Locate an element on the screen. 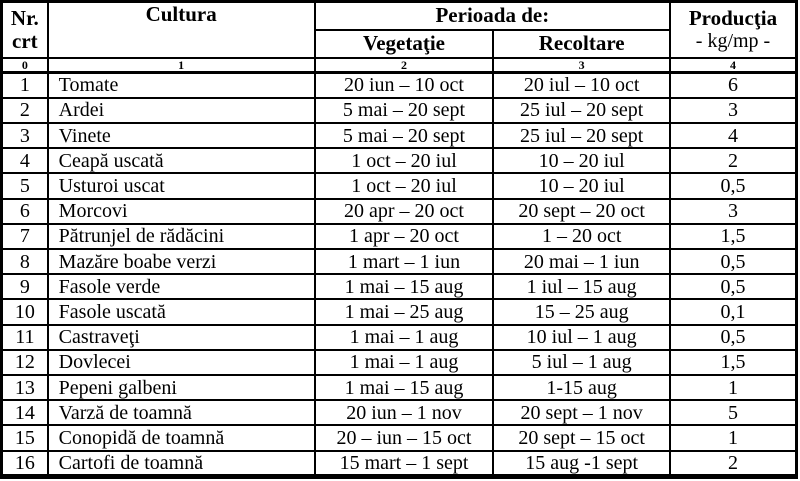  header-nr-crt: Nr. crt is located at coordinates (24, 29).